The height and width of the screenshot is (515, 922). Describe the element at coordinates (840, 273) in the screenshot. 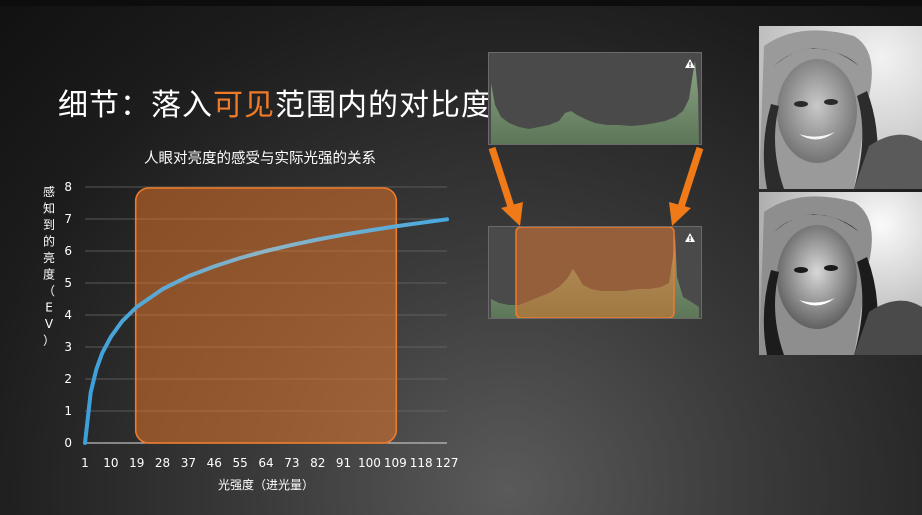

I see `portrait-photo-enhanced` at that location.